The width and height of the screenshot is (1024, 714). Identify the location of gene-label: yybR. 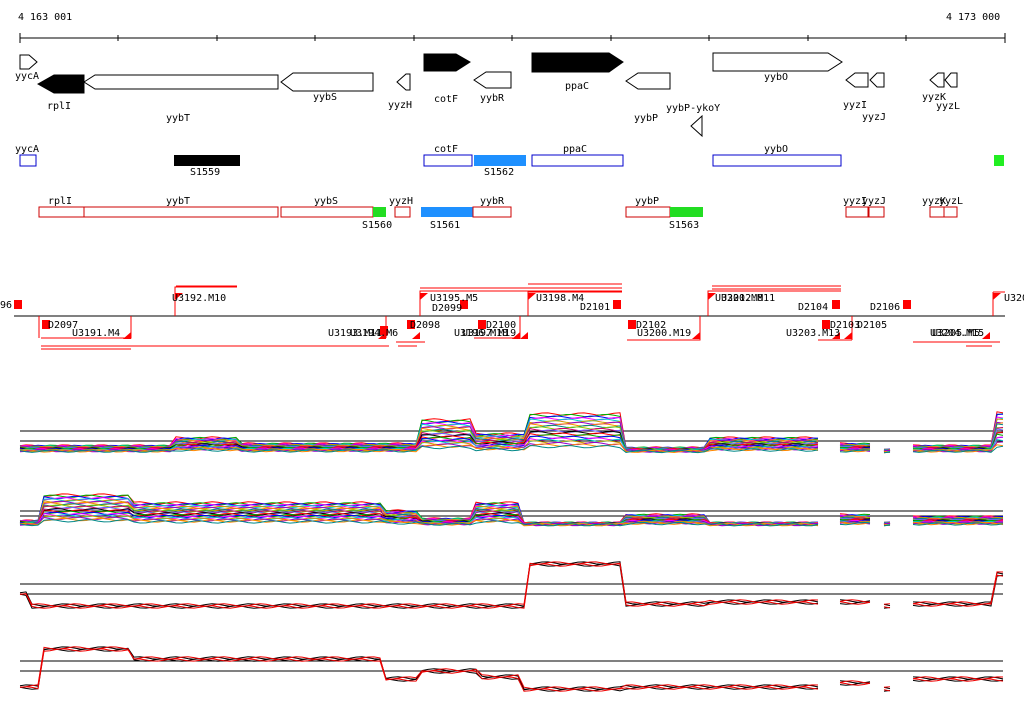
(492, 98).